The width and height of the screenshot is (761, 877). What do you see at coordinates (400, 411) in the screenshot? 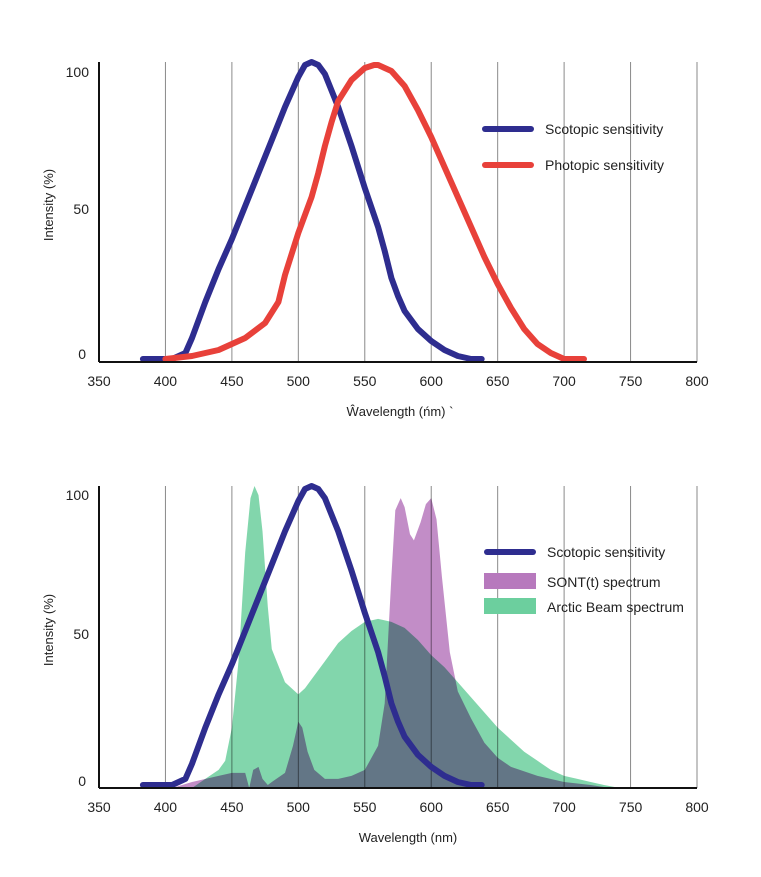
I see `x-axis-label: Ŵavelength (ńm) `` at bounding box center [400, 411].